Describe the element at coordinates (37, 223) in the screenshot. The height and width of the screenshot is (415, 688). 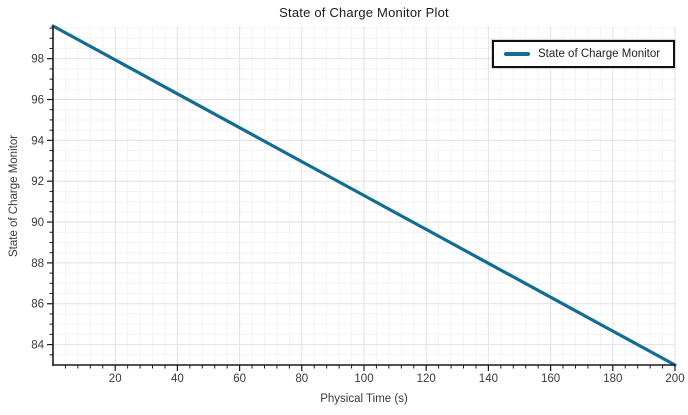
I see `y-tick-label: 90` at that location.